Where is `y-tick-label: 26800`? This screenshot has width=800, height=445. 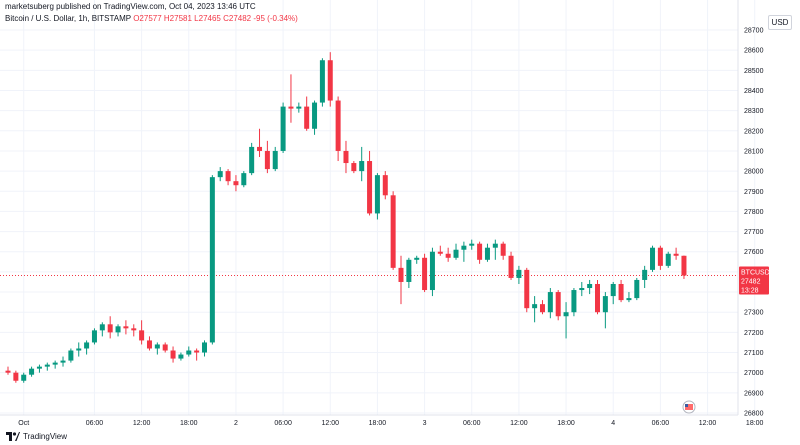
y-tick-label: 26800 is located at coordinates (754, 414).